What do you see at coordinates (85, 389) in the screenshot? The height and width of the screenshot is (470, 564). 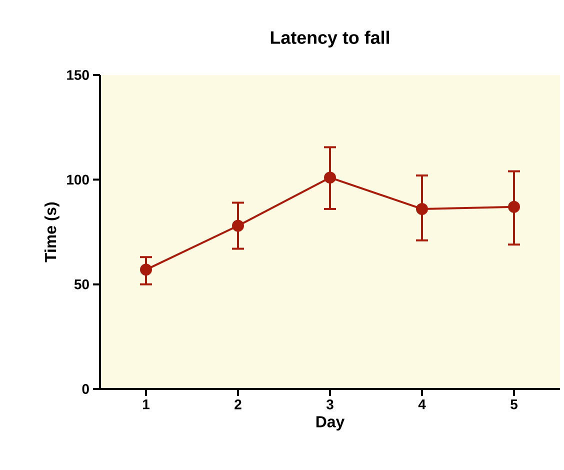 I see `y-tick-label: 0` at bounding box center [85, 389].